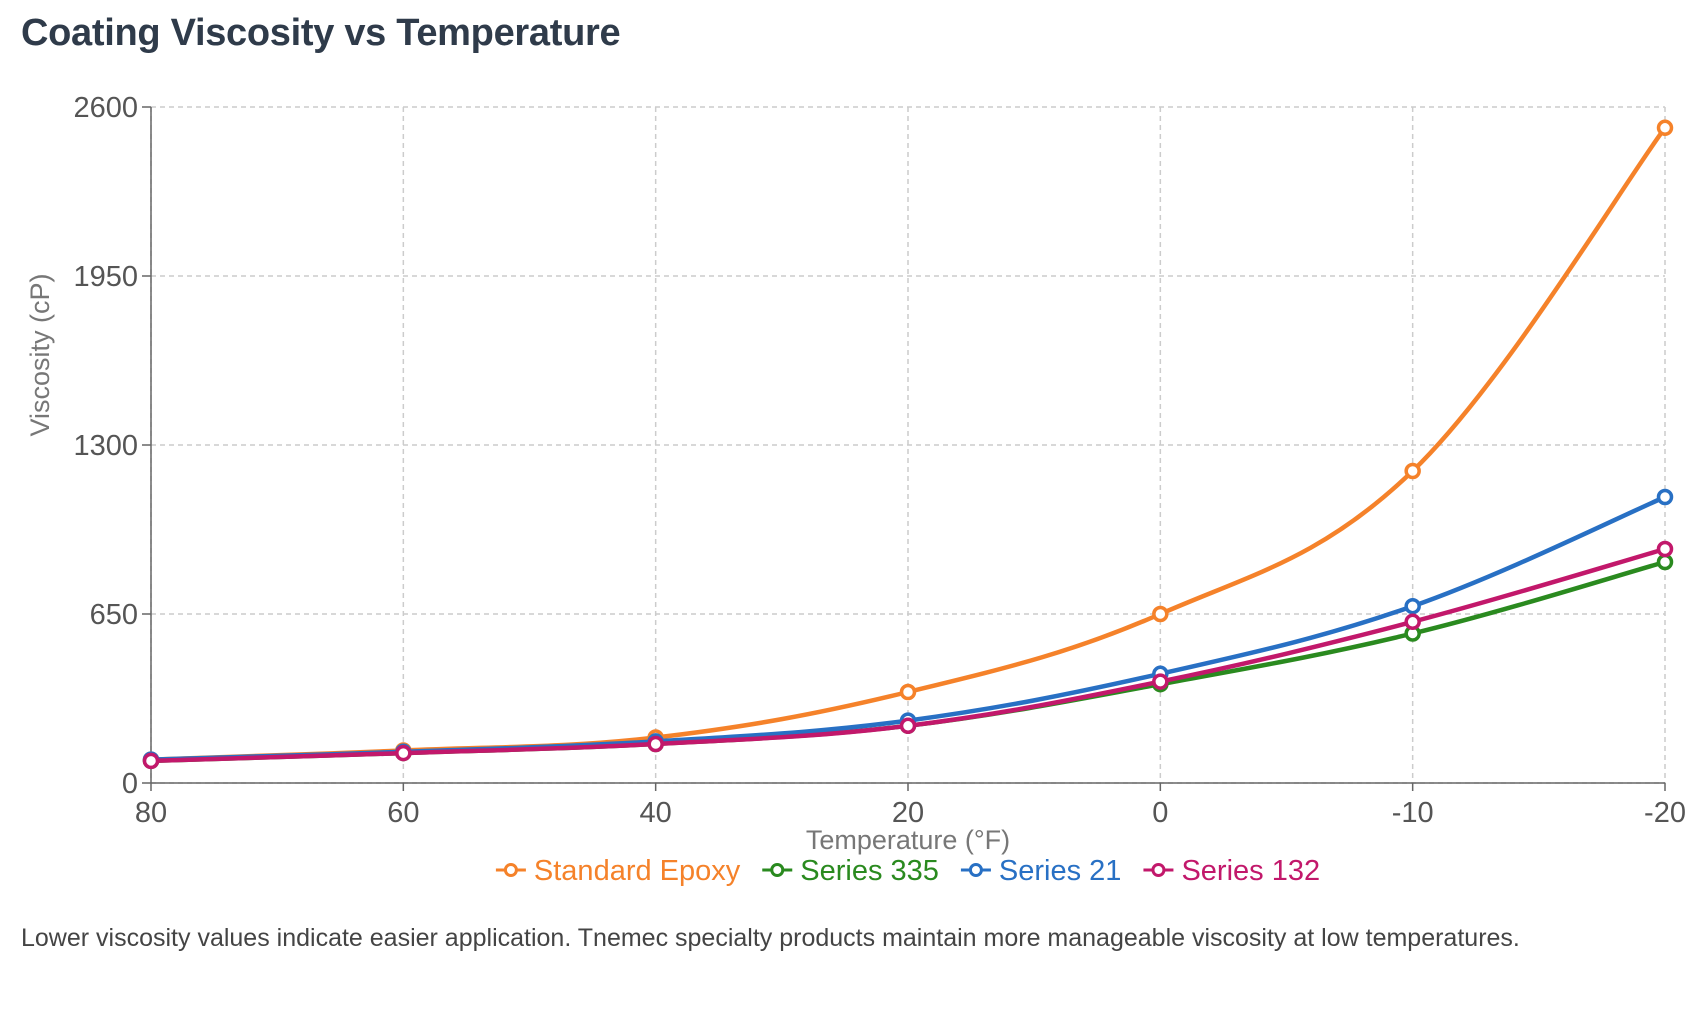  I want to click on legend-item-series-335: Series 335, so click(850, 871).